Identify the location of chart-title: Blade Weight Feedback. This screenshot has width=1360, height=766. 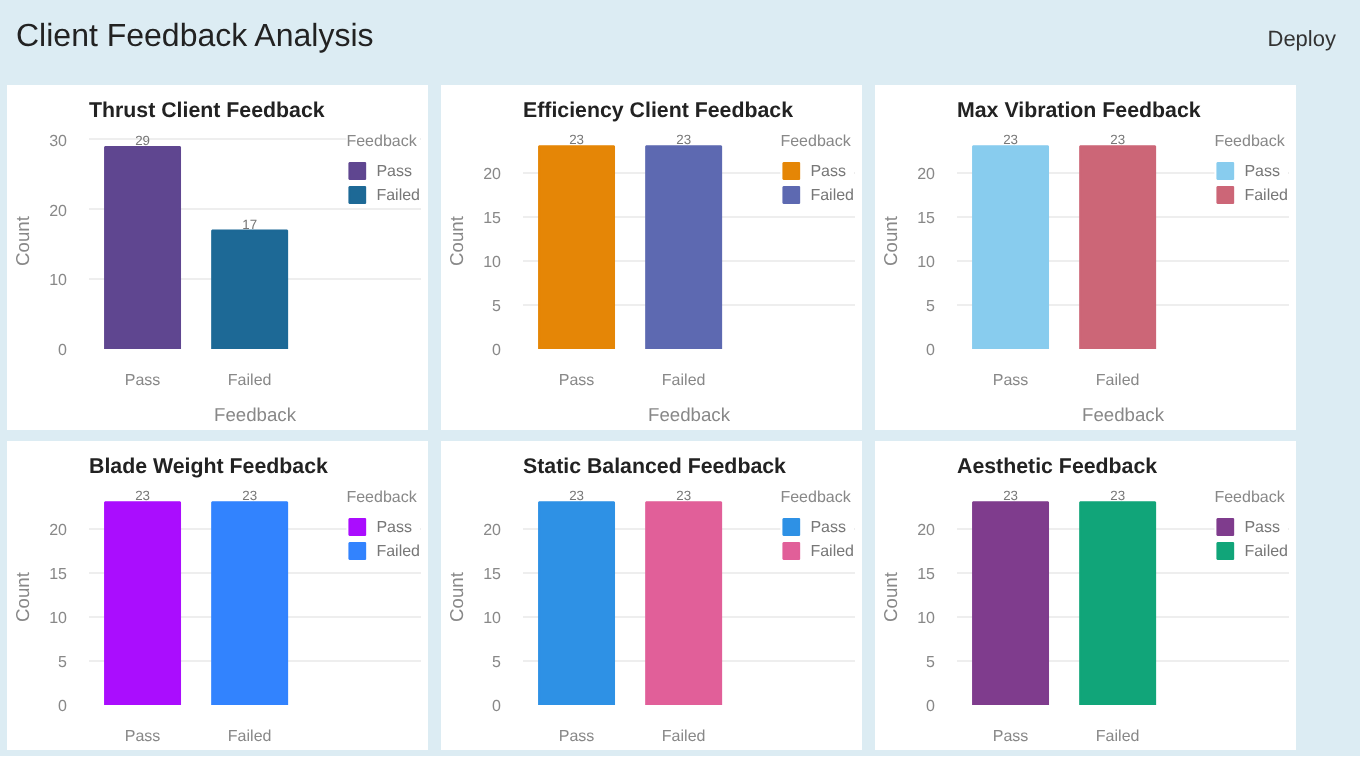
(208, 467).